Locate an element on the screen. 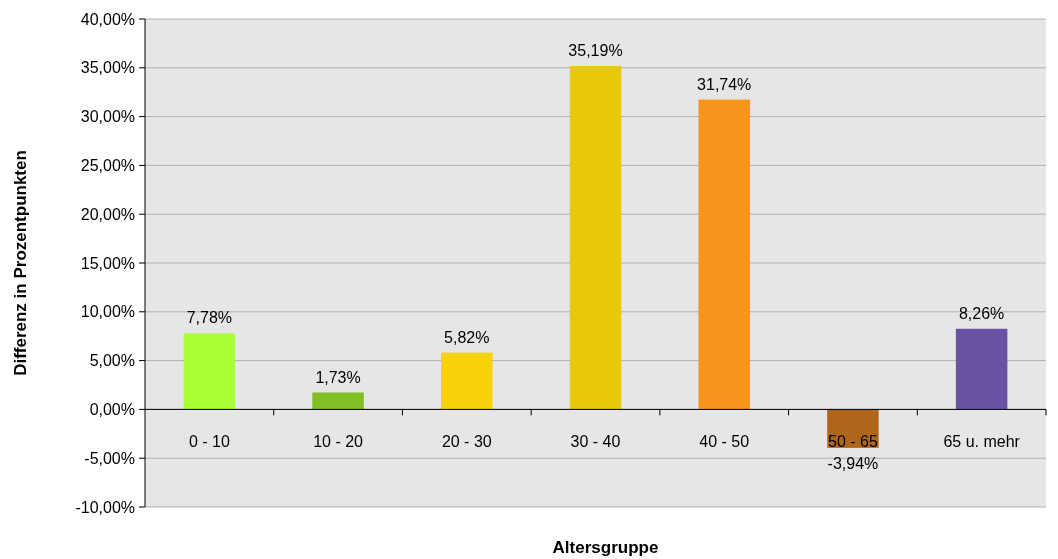 The width and height of the screenshot is (1058, 559). x-tick-label: 20 - 30 is located at coordinates (466, 442).